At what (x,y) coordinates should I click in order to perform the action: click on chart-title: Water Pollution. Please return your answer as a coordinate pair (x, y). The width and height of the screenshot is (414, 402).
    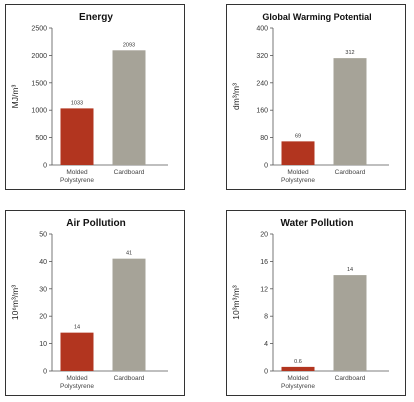
    Looking at the image, I should click on (317, 223).